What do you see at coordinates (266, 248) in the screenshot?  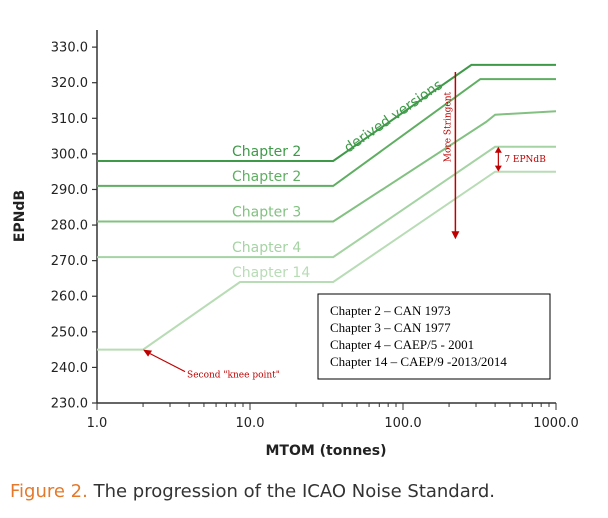 I see `series-label: Chapter 4` at bounding box center [266, 248].